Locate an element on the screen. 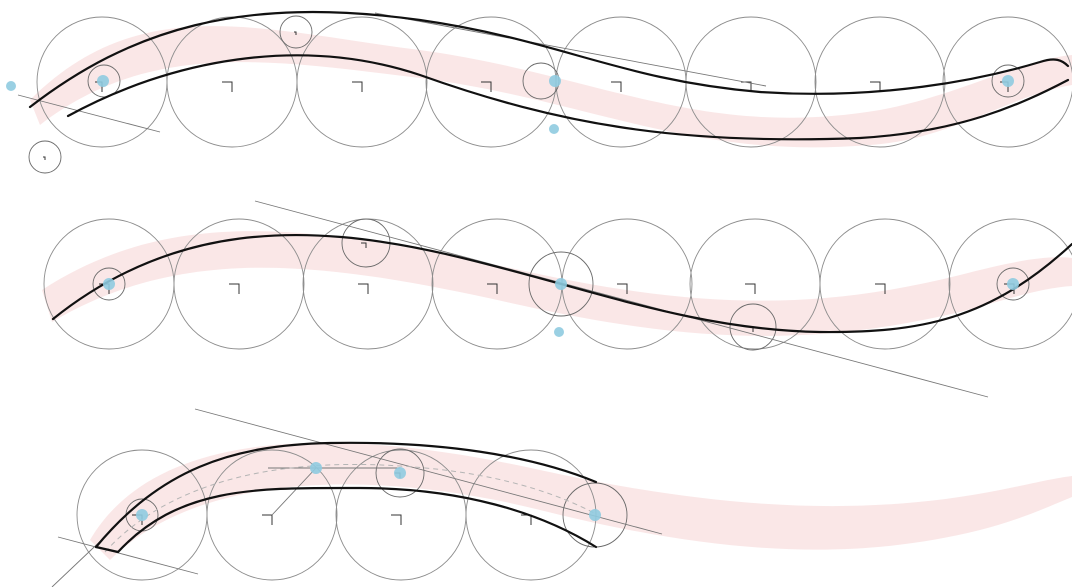  row-3-tangent-diag-a is located at coordinates (294, 491).